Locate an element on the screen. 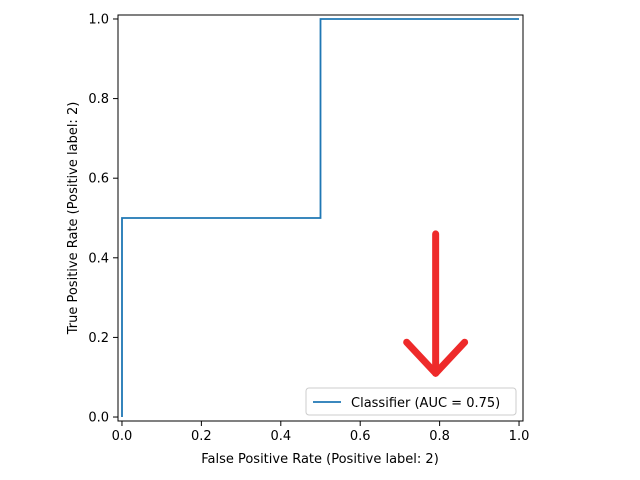 This screenshot has width=640, height=480. legend-label: Classifier (AUC = 0.75) is located at coordinates (425, 403).